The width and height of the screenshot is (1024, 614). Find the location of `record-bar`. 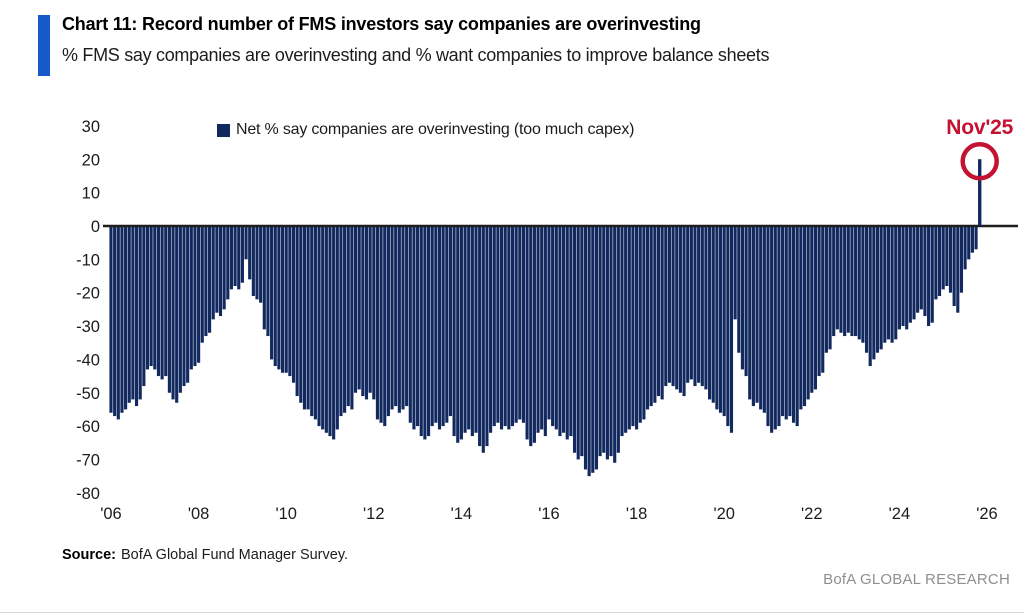

record-bar is located at coordinates (980, 192).